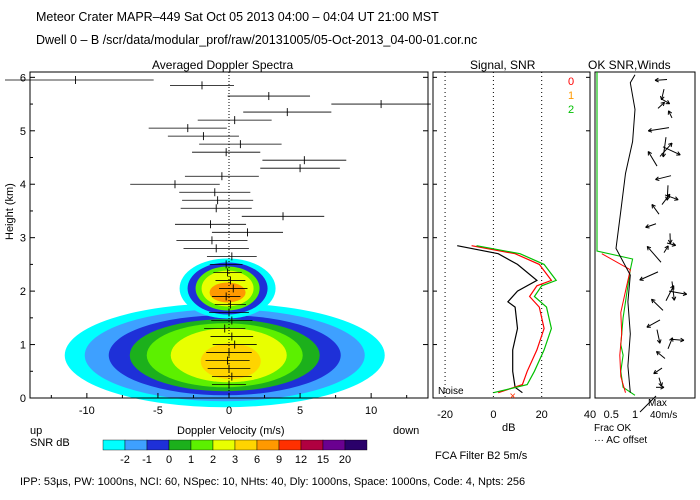  What do you see at coordinates (542, 415) in the screenshot?
I see `snr-x-tick-label: 20` at bounding box center [542, 415].